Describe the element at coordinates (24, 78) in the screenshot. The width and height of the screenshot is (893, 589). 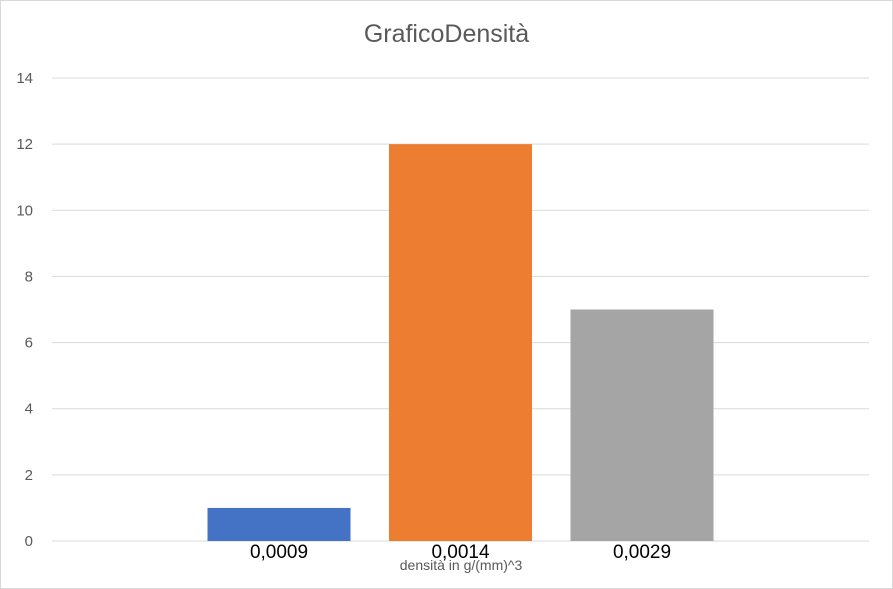
I see `y-tick-label: 14` at that location.